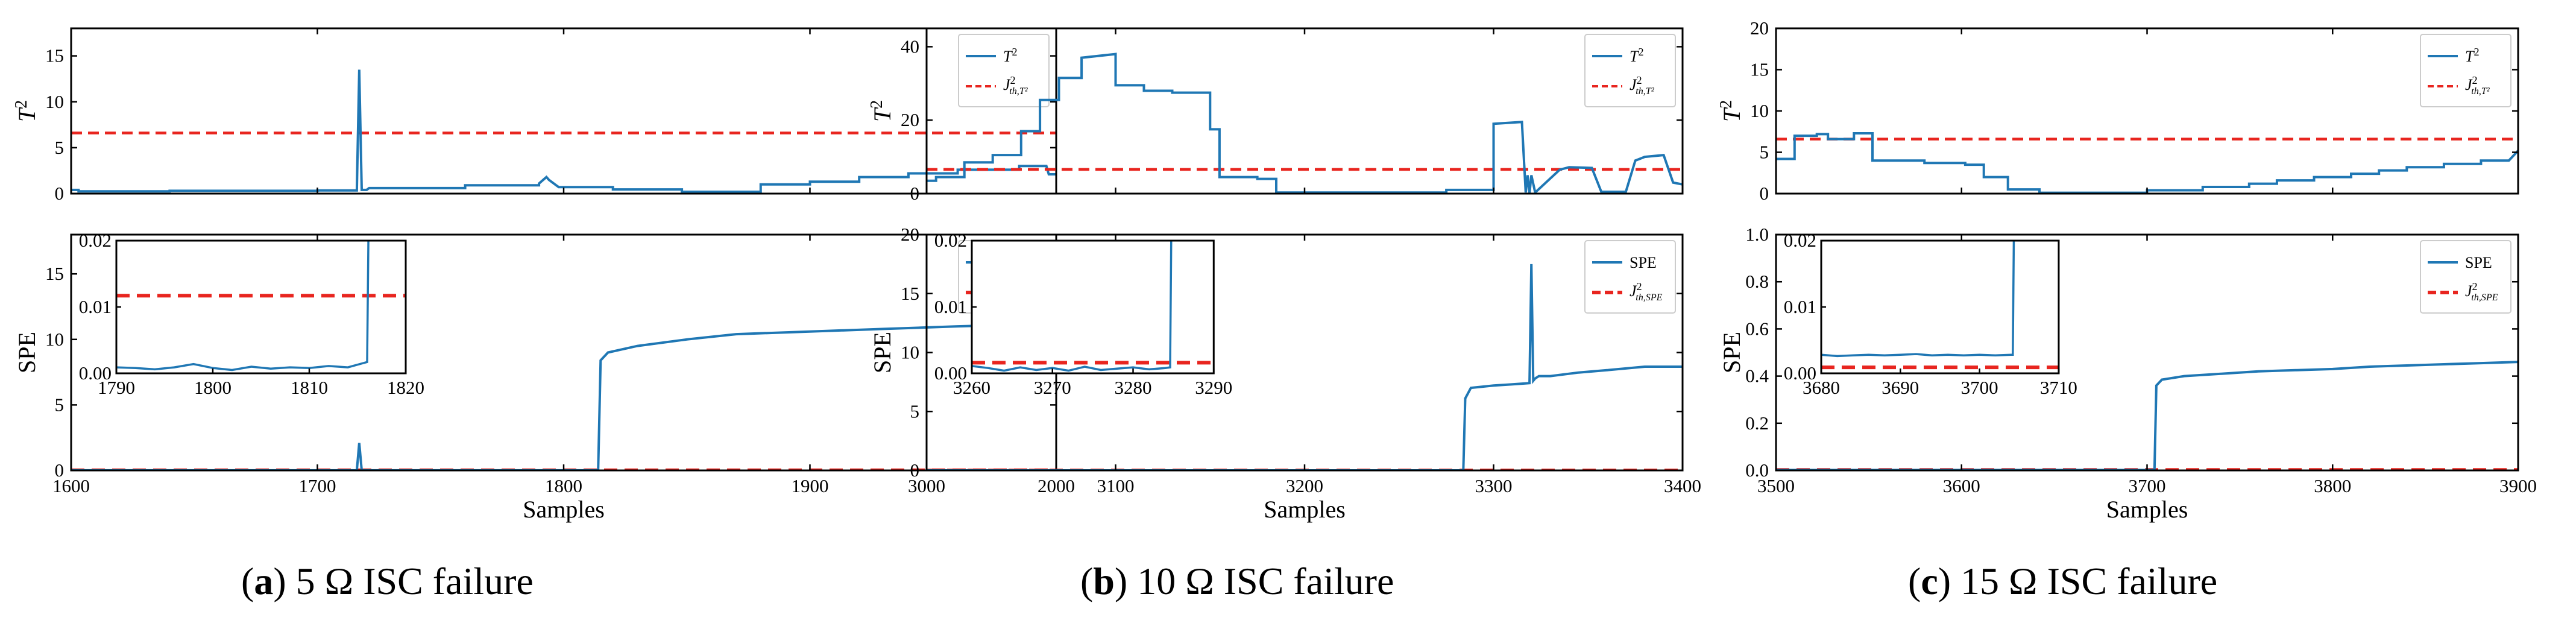  What do you see at coordinates (1494, 485) in the screenshot?
I see `x-tick-label: 3300` at bounding box center [1494, 485].